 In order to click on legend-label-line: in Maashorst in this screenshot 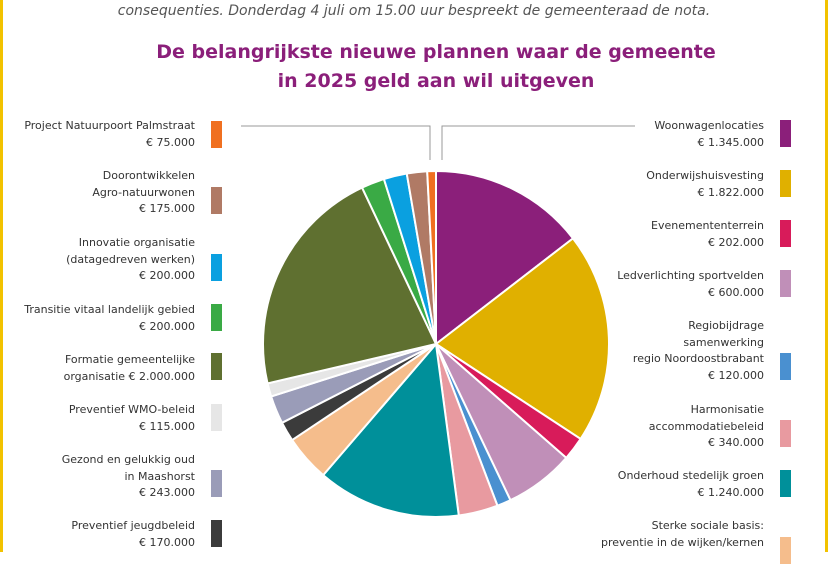, I will do `click(160, 476)`.